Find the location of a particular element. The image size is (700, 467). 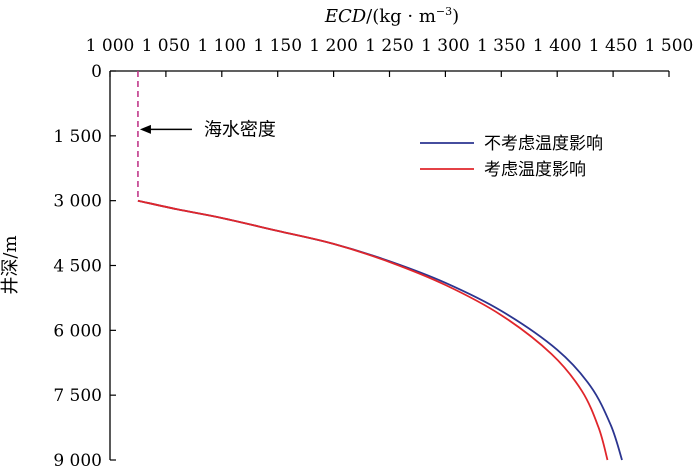

x-tick-label: 1 150 is located at coordinates (277, 46).